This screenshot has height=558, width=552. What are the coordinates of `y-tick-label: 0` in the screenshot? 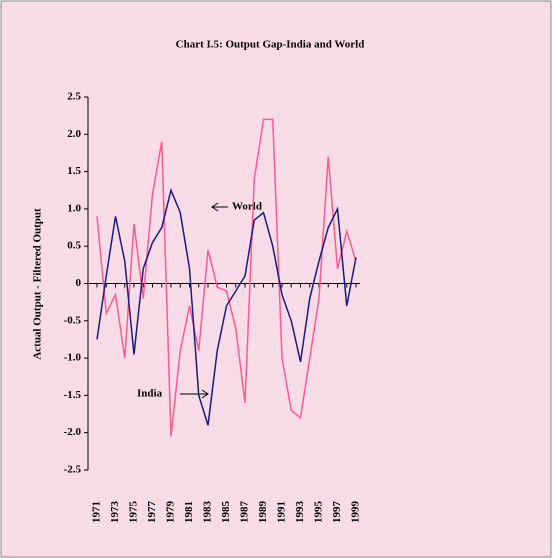 It's located at (79, 283).